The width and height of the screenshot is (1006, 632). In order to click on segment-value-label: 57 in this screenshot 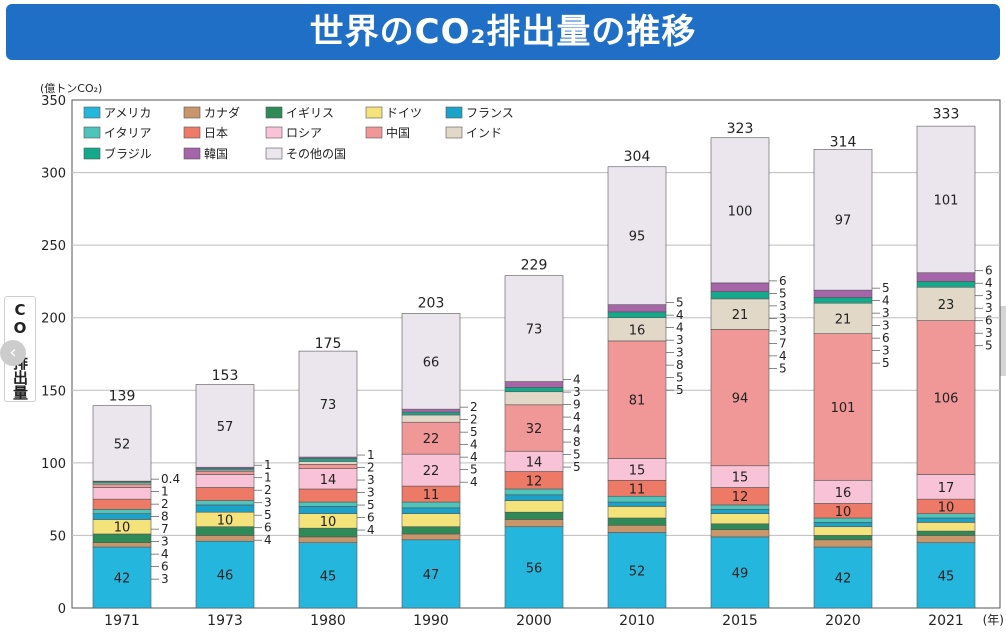, I will do `click(225, 427)`.